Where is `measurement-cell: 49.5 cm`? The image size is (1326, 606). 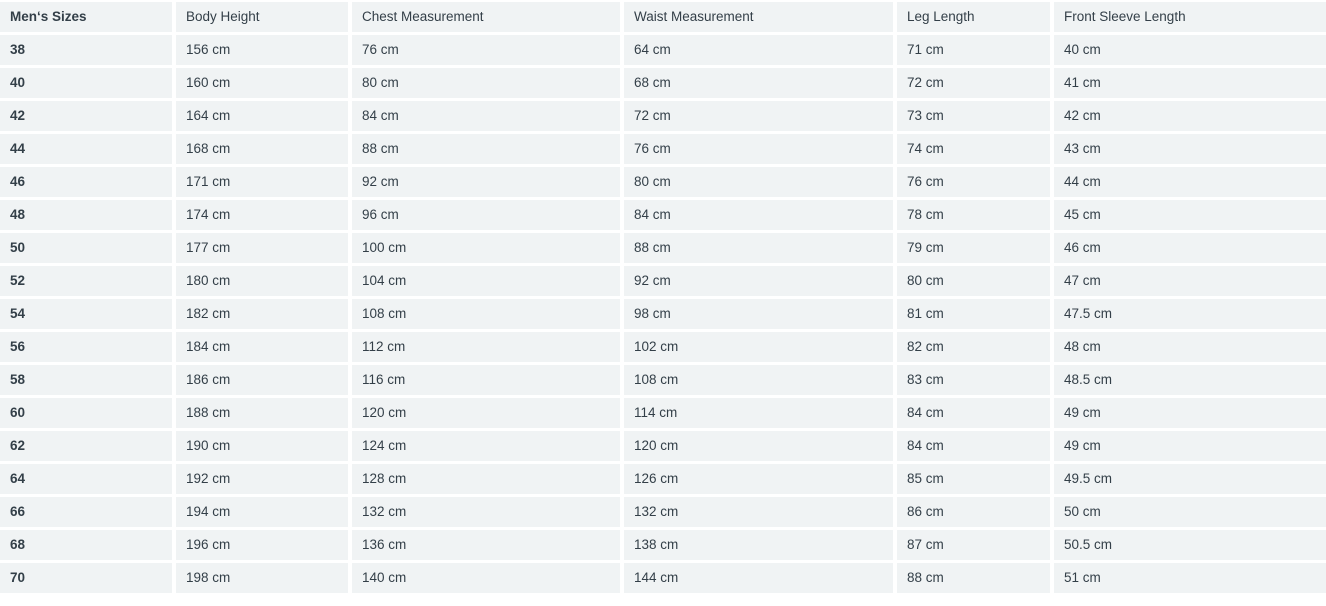
measurement-cell: 49.5 cm is located at coordinates (1190, 479).